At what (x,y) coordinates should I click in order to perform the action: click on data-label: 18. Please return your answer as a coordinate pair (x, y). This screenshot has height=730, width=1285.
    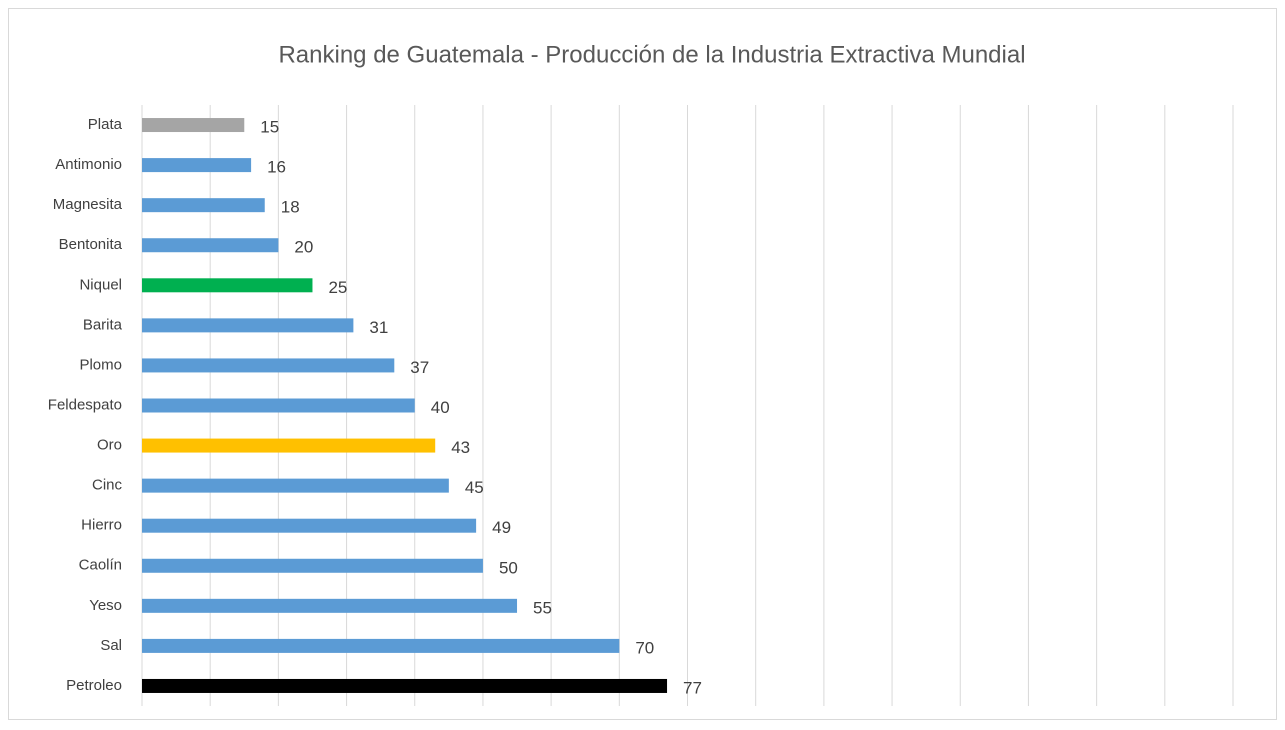
    Looking at the image, I should click on (290, 207).